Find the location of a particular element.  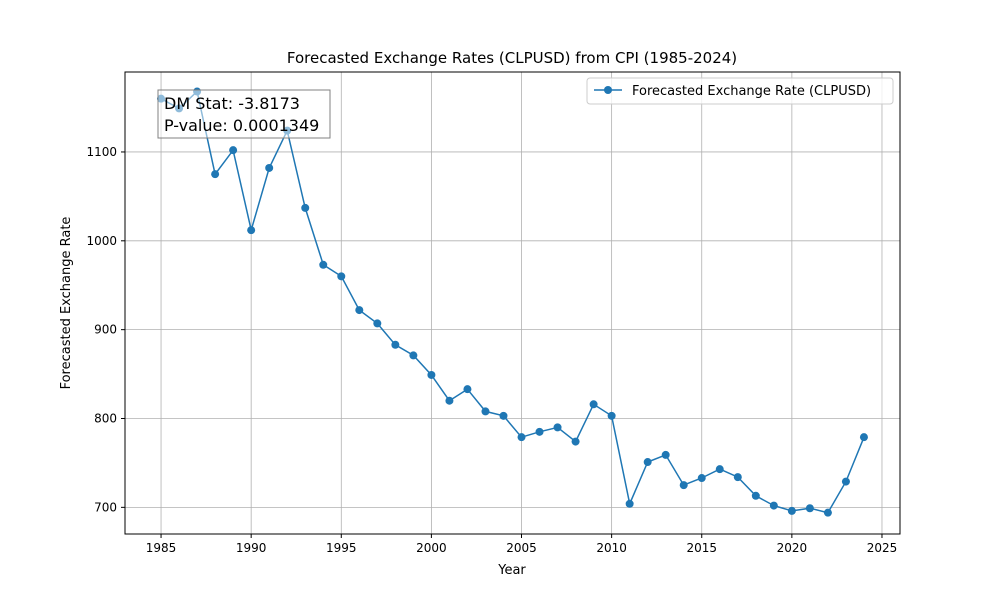

x-tick-label: 1985 is located at coordinates (161, 548).